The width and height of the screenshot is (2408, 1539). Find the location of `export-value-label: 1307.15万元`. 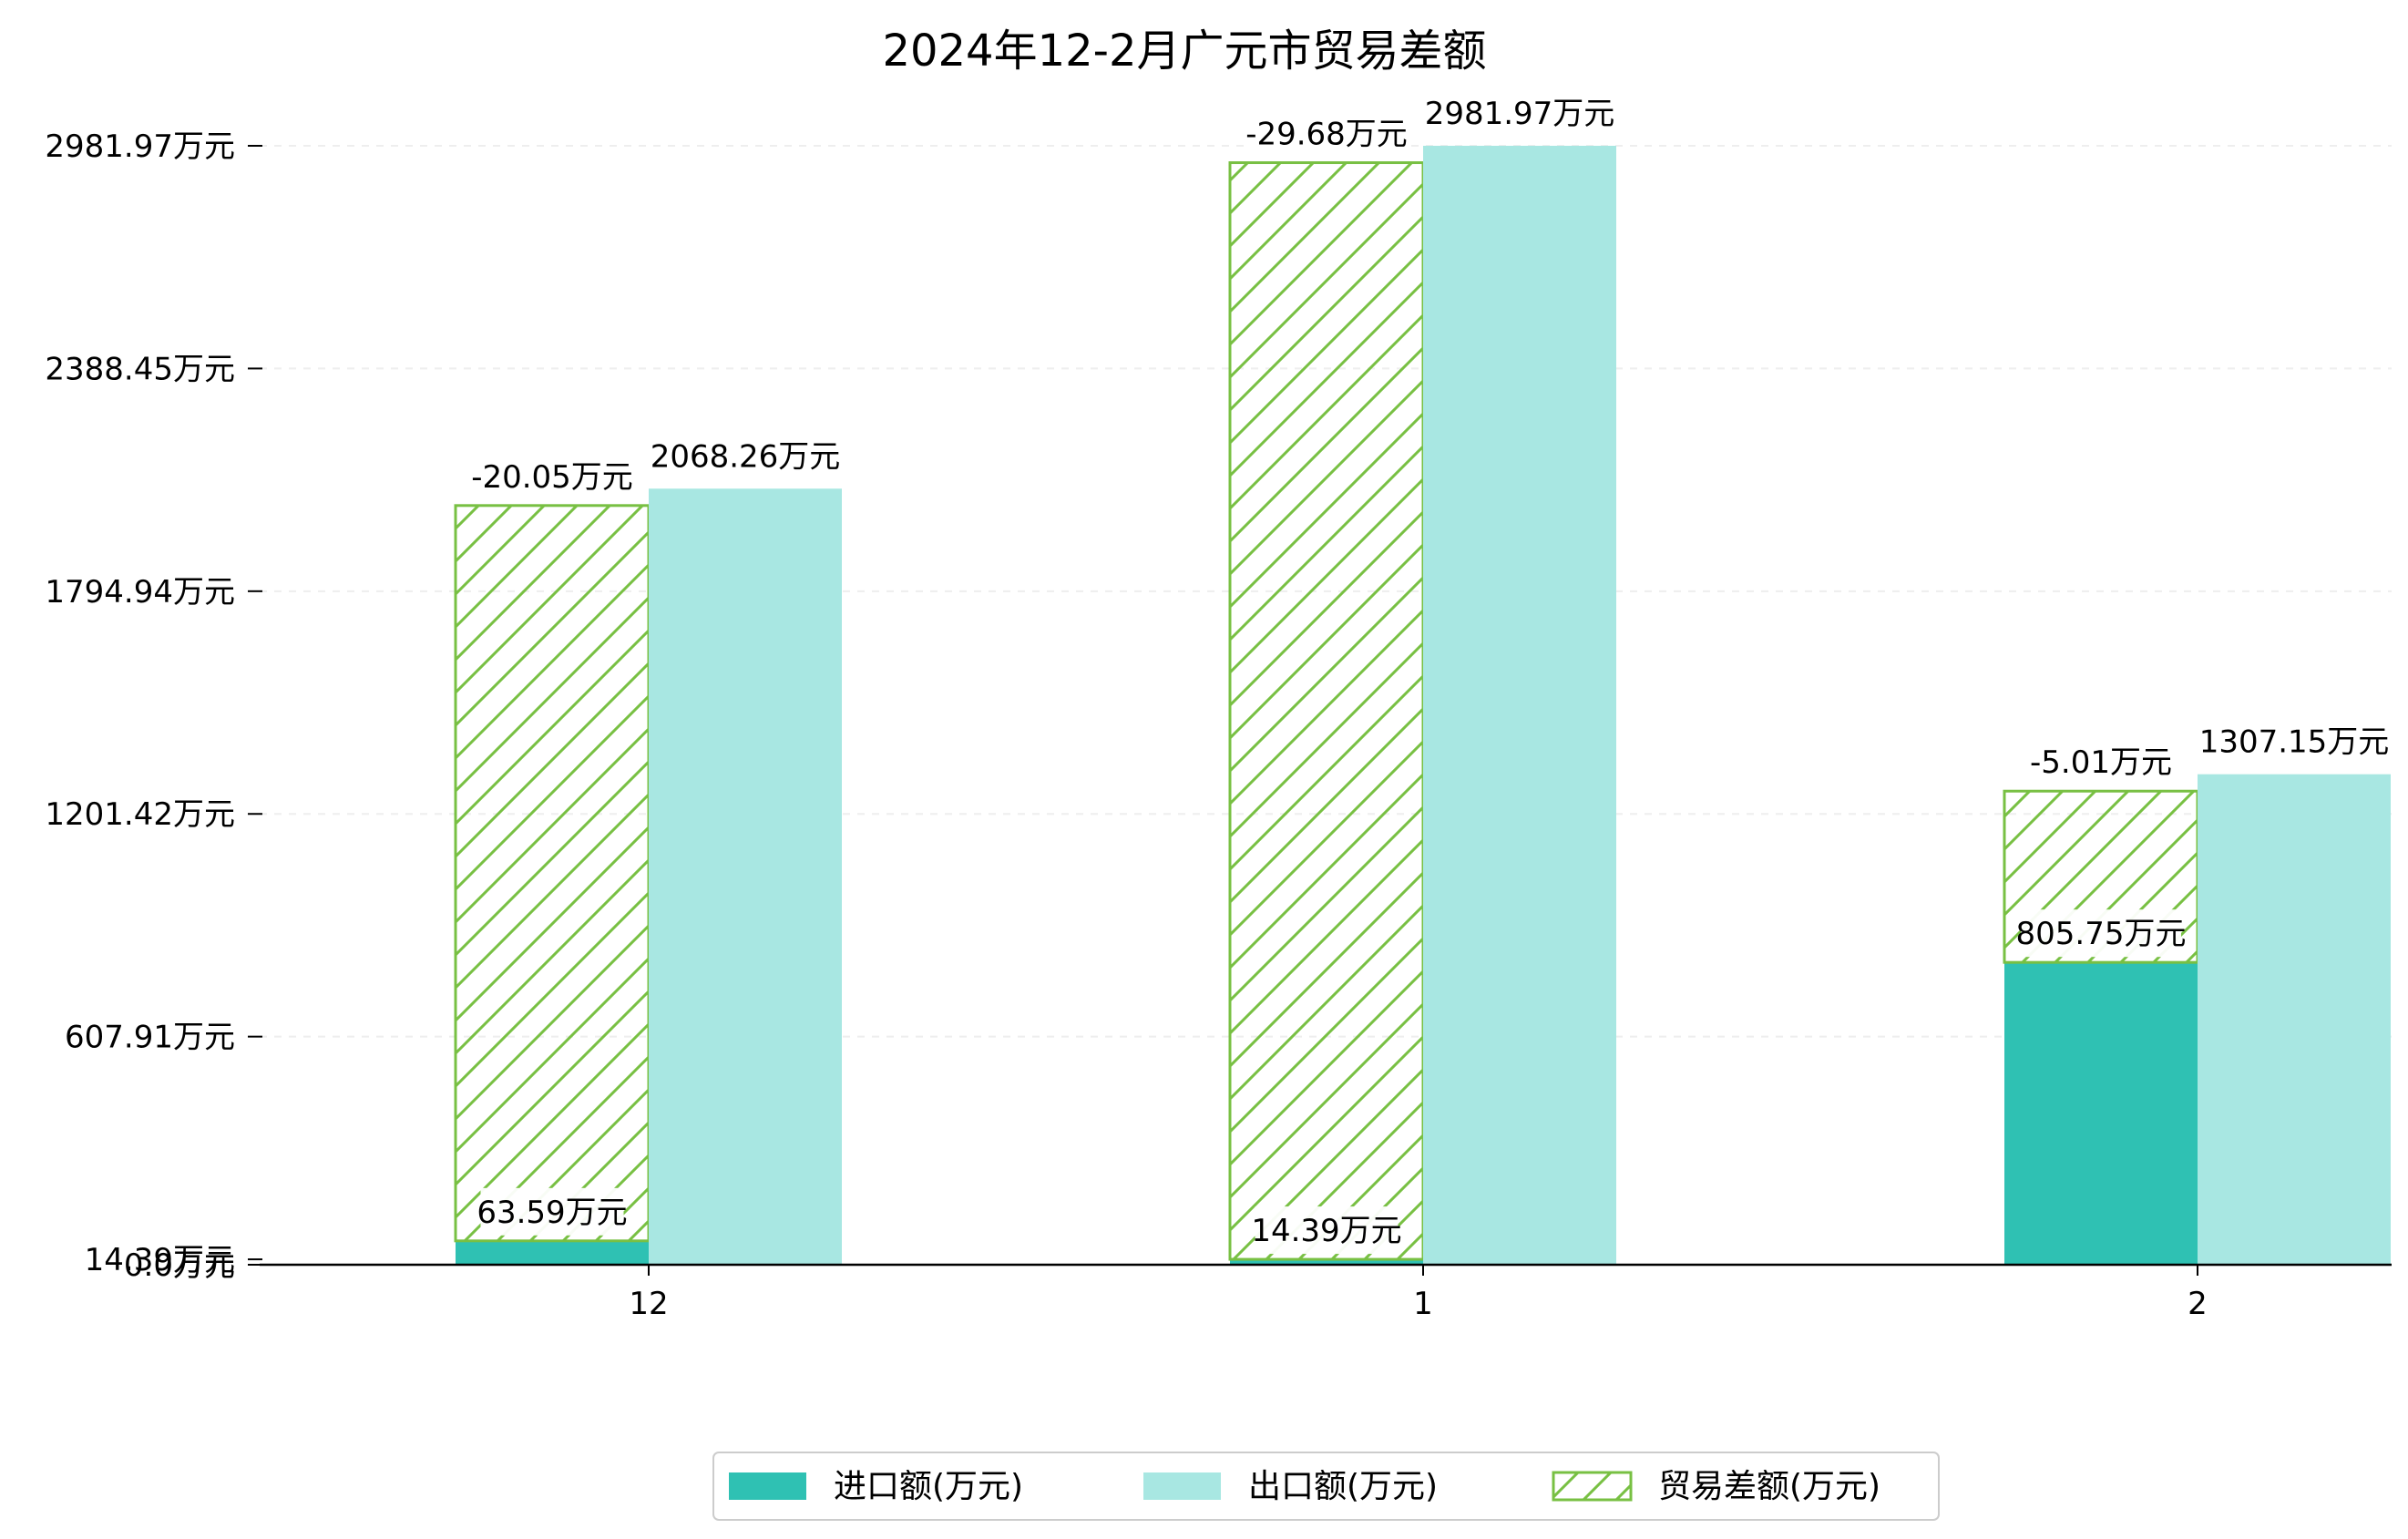

export-value-label: 1307.15万元 is located at coordinates (2295, 743).